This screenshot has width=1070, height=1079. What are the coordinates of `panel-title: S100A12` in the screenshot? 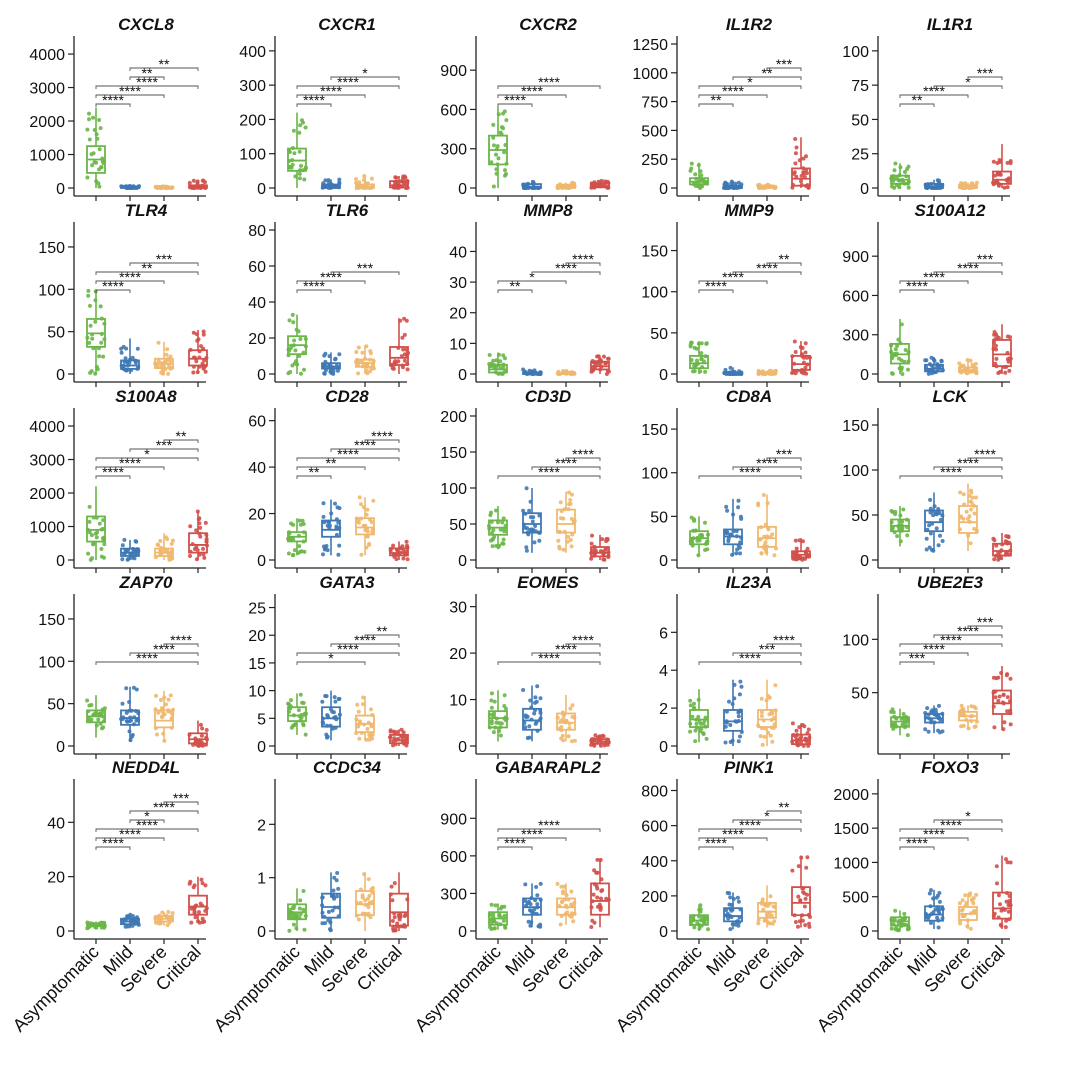 It's located at (950, 210).